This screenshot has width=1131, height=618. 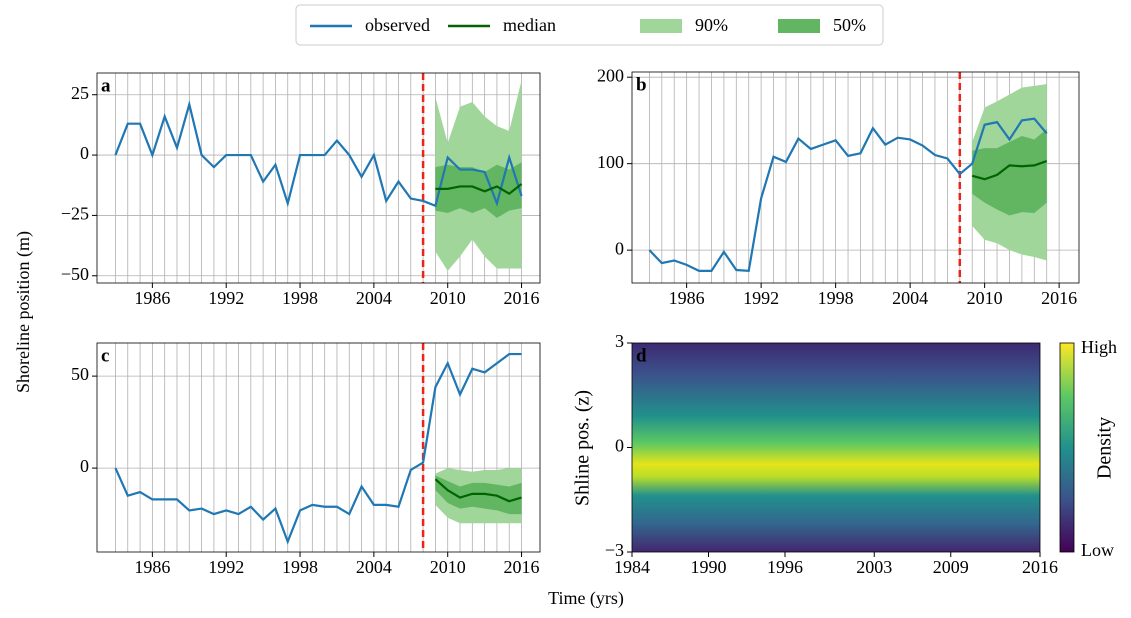 What do you see at coordinates (589, 25) in the screenshot?
I see `legend-box` at bounding box center [589, 25].